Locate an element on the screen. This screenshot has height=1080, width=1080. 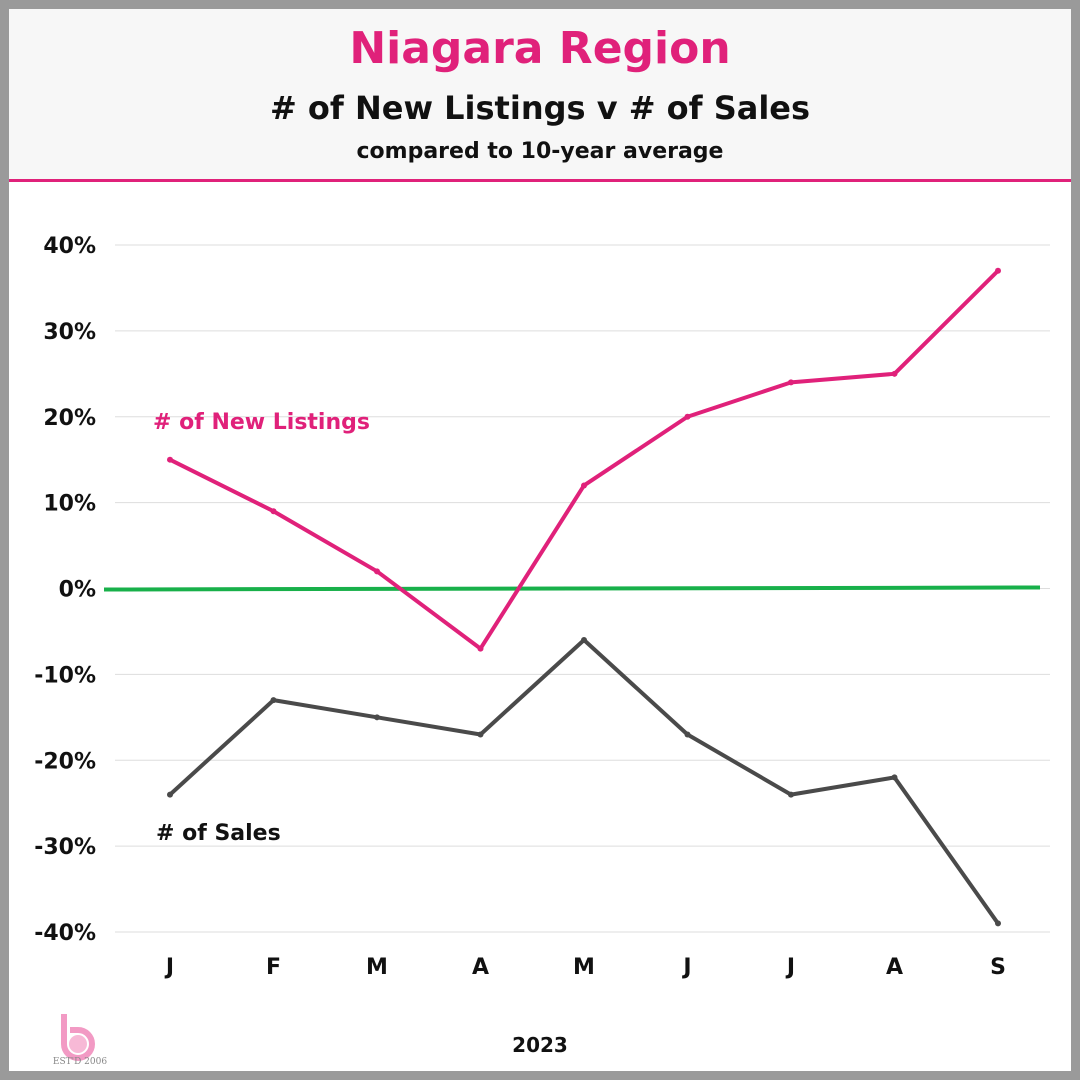
y-tick-label: 10% is located at coordinates (69, 504).